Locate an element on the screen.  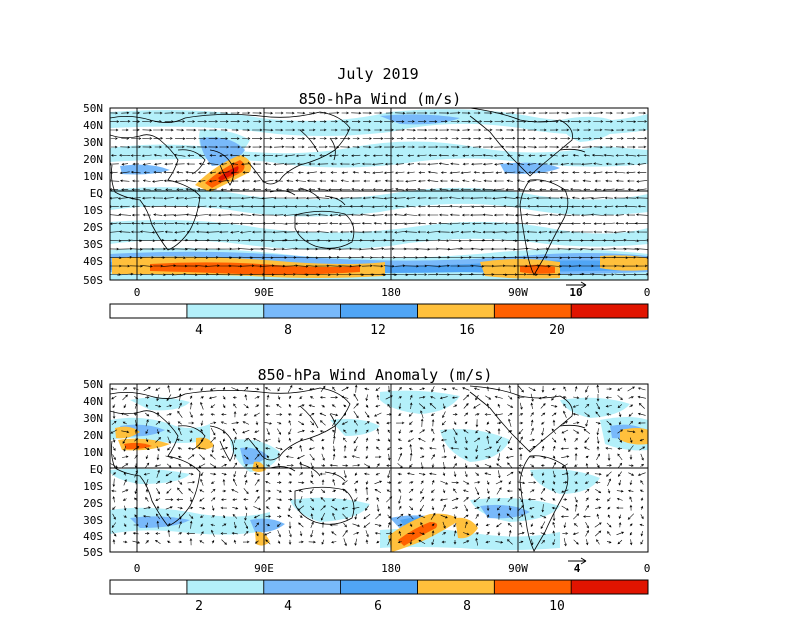
lon-label: 90W is located at coordinates (518, 568).